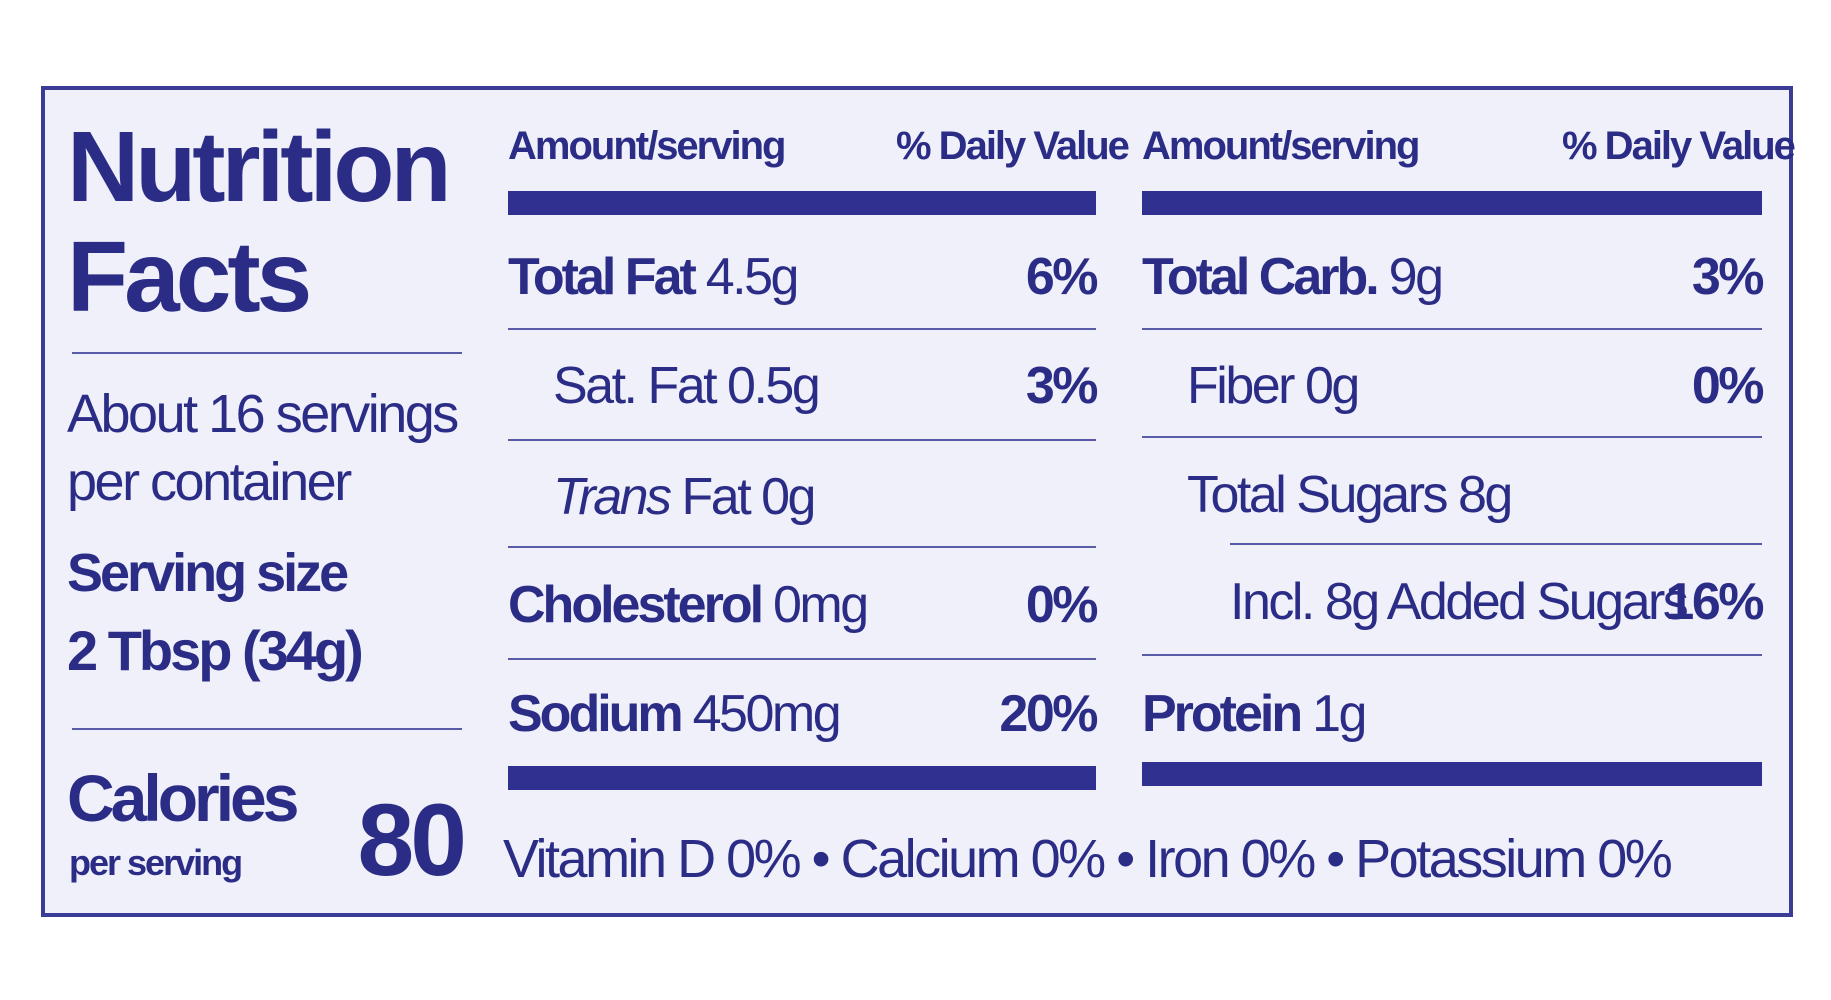  I want to click on nutrient: Sat. Fat 0.5g, so click(687, 386).